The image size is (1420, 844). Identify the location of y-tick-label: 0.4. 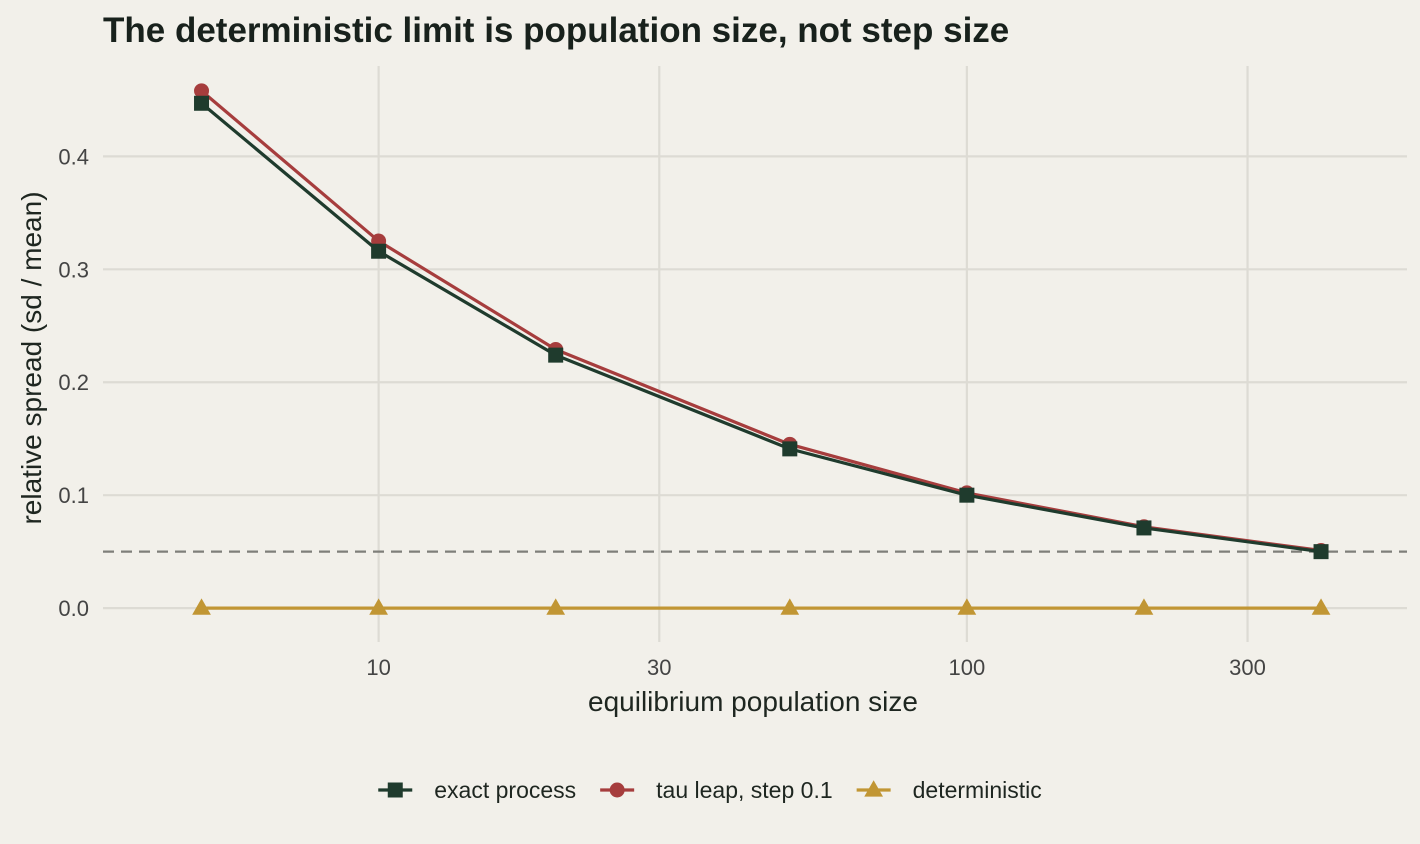
(73, 156).